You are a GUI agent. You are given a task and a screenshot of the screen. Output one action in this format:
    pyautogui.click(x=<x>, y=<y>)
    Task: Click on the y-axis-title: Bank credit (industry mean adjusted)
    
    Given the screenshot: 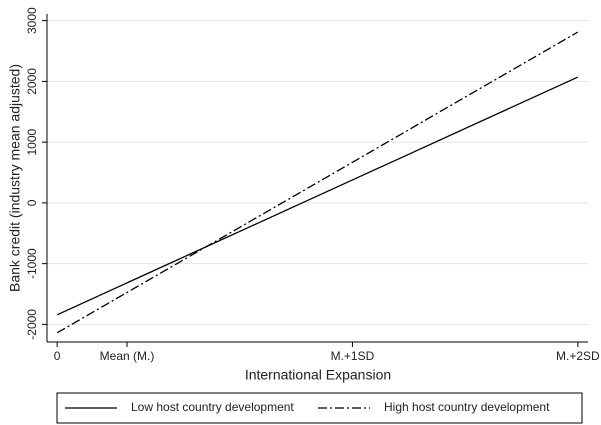 What is the action you would take?
    pyautogui.click(x=15, y=178)
    